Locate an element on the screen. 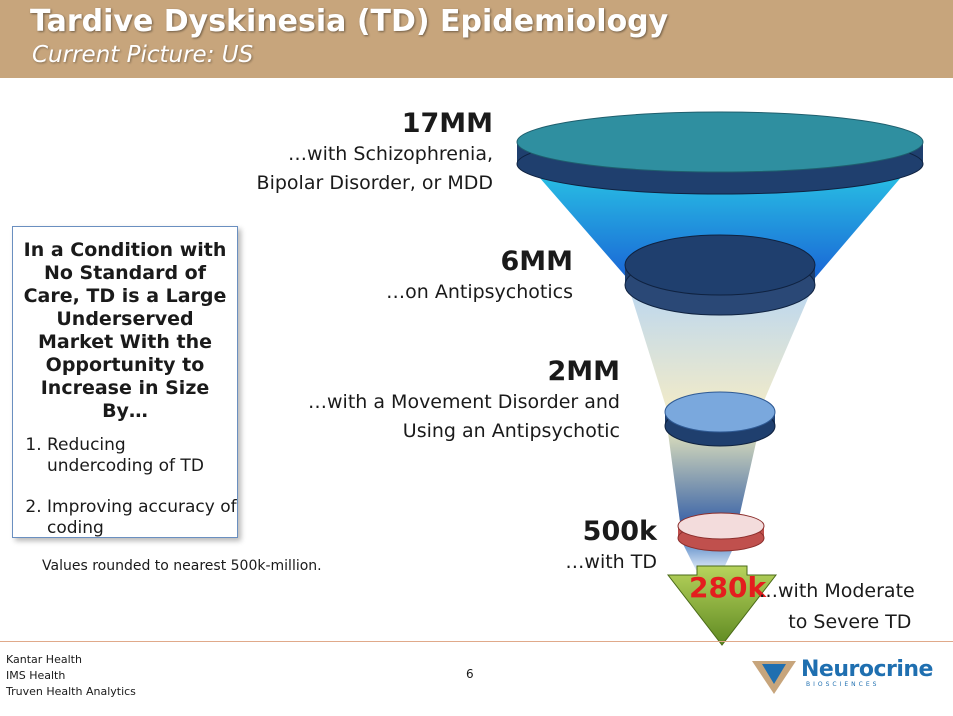 This screenshot has width=953, height=716. level-desc-line2: Using an Antipsychotic is located at coordinates (511, 431).